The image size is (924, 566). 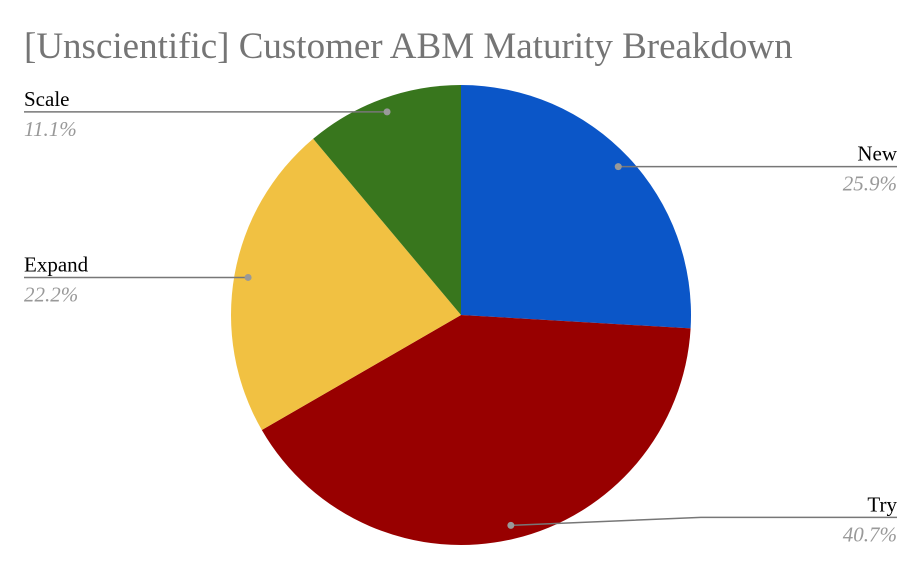 I want to click on slice-label: Expand, so click(x=56, y=264).